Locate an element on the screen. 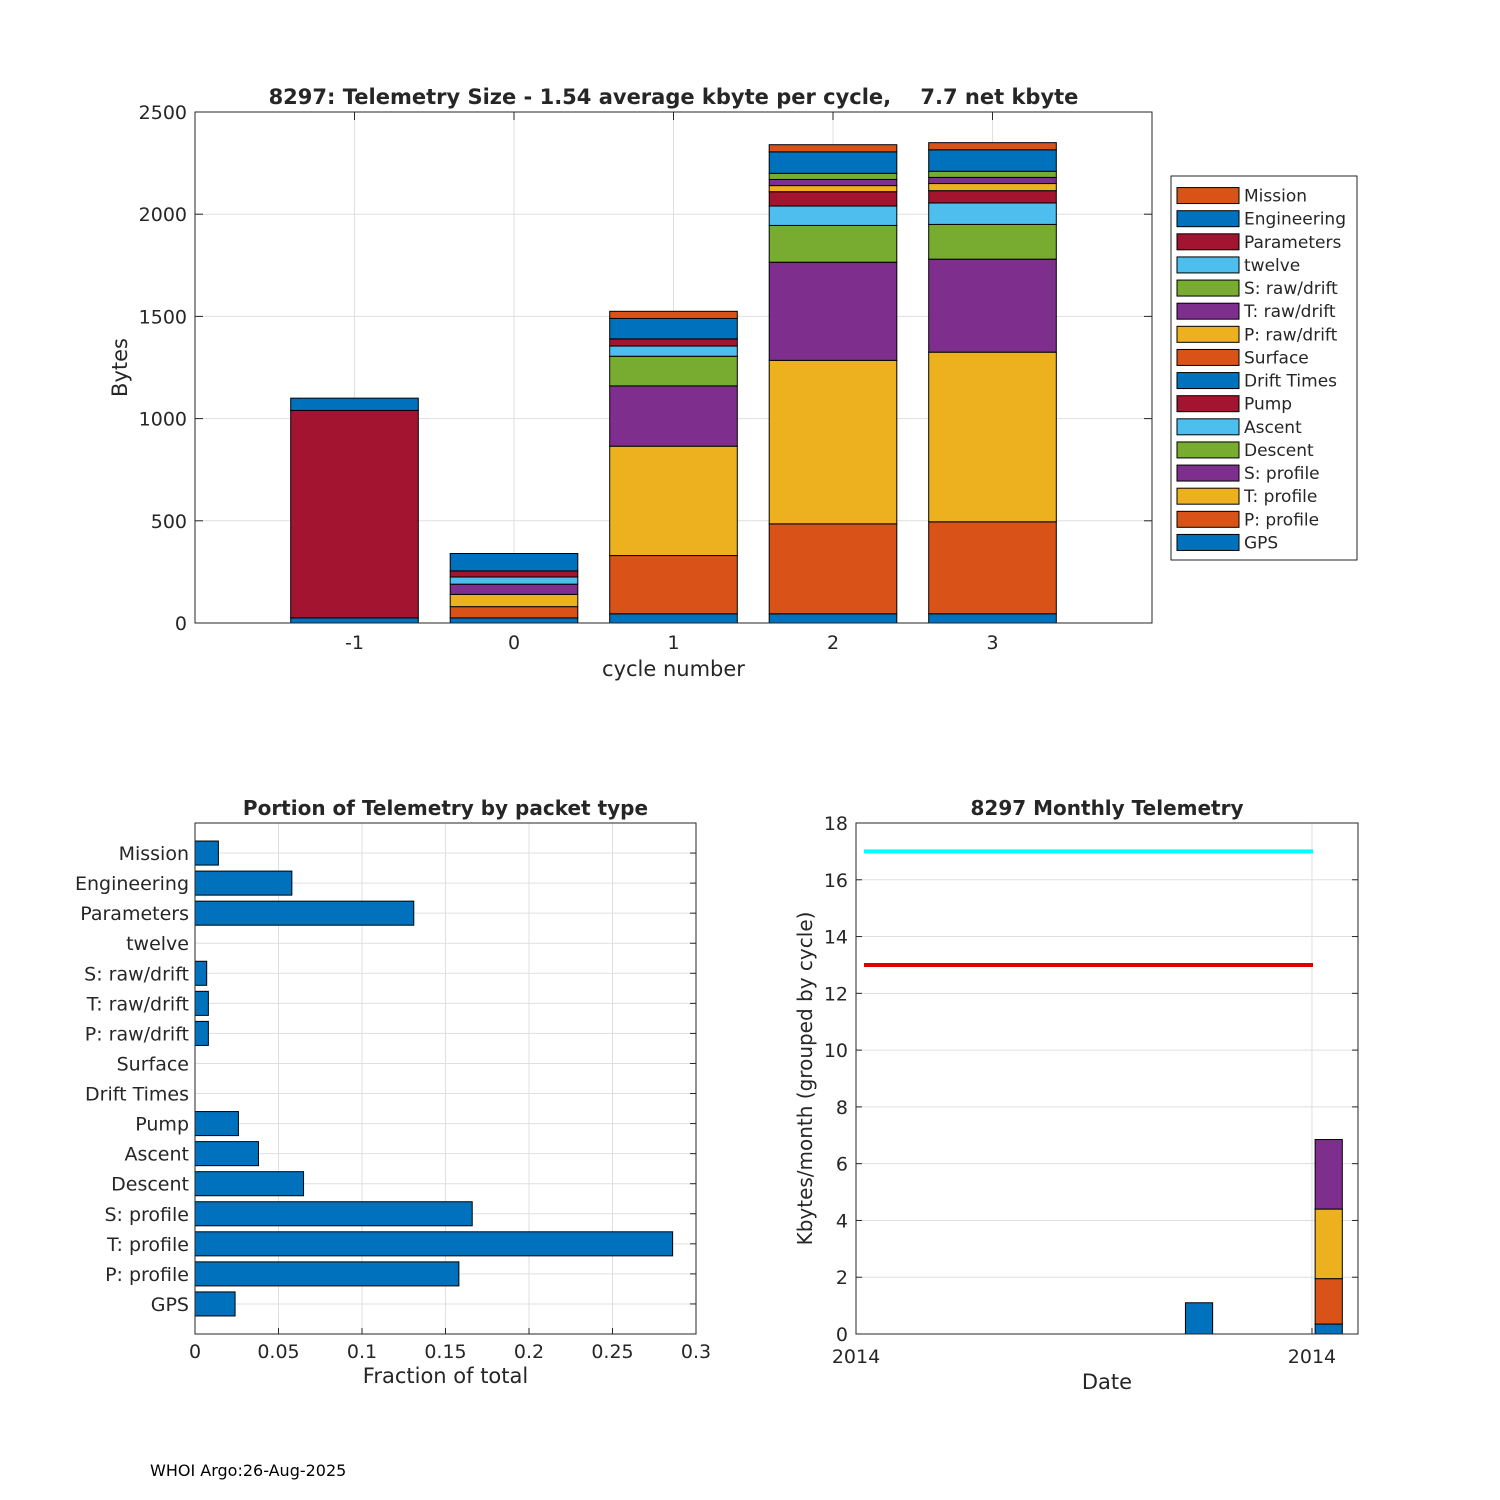 Image resolution: width=1500 pixels, height=1500 pixels. y-tick-label: 1000 is located at coordinates (163, 420).